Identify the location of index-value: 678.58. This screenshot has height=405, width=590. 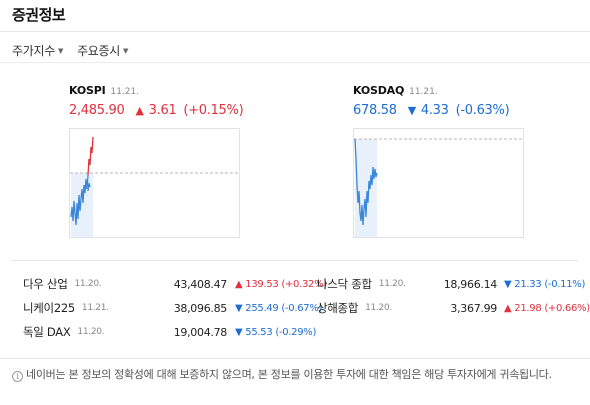
(375, 110).